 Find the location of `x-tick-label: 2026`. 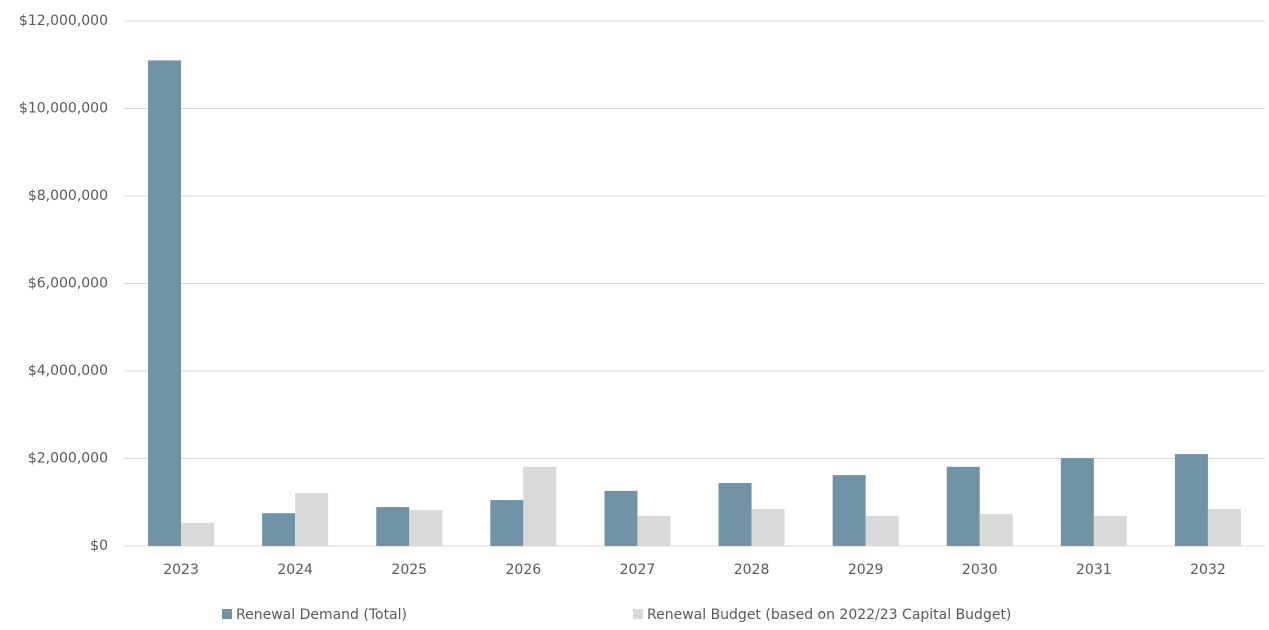

x-tick-label: 2026 is located at coordinates (524, 570).